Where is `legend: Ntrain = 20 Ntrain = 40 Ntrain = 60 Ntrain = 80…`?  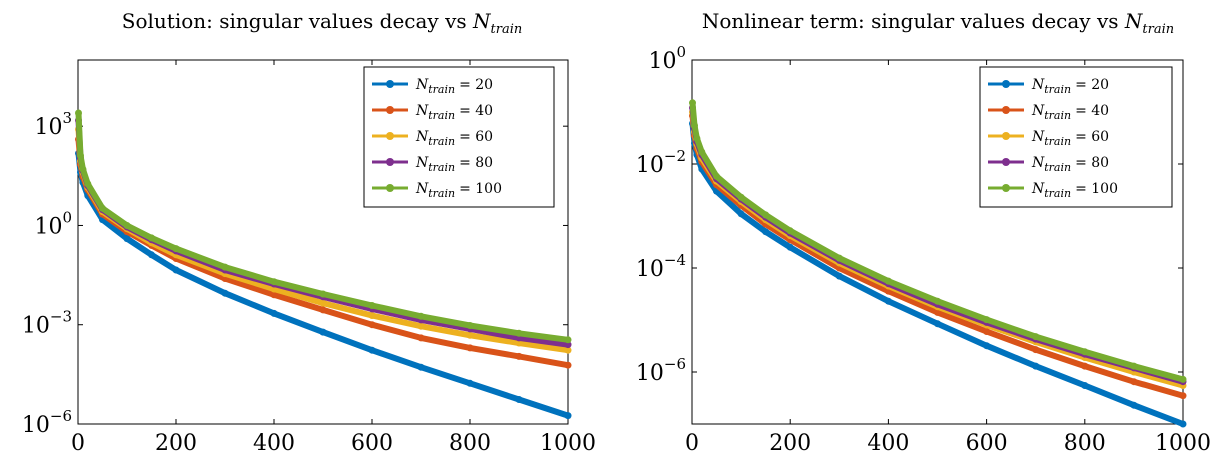
legend: Ntrain = 20 Ntrain = 40 Ntrain = 60 Ntrain = 80… is located at coordinates (459, 137).